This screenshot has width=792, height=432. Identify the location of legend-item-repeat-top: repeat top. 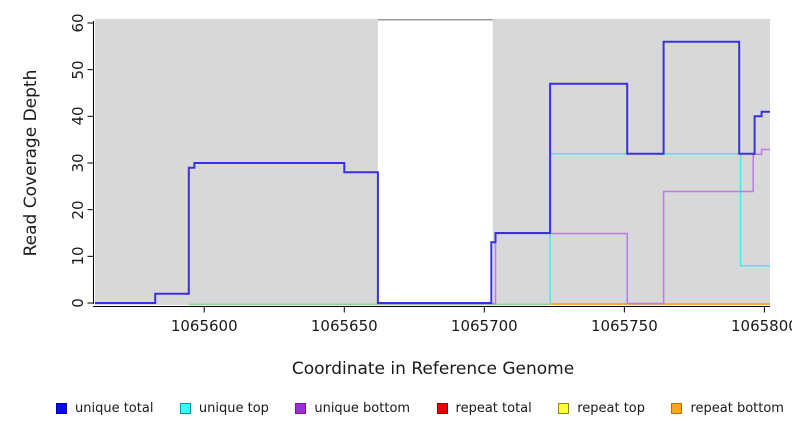
(601, 408).